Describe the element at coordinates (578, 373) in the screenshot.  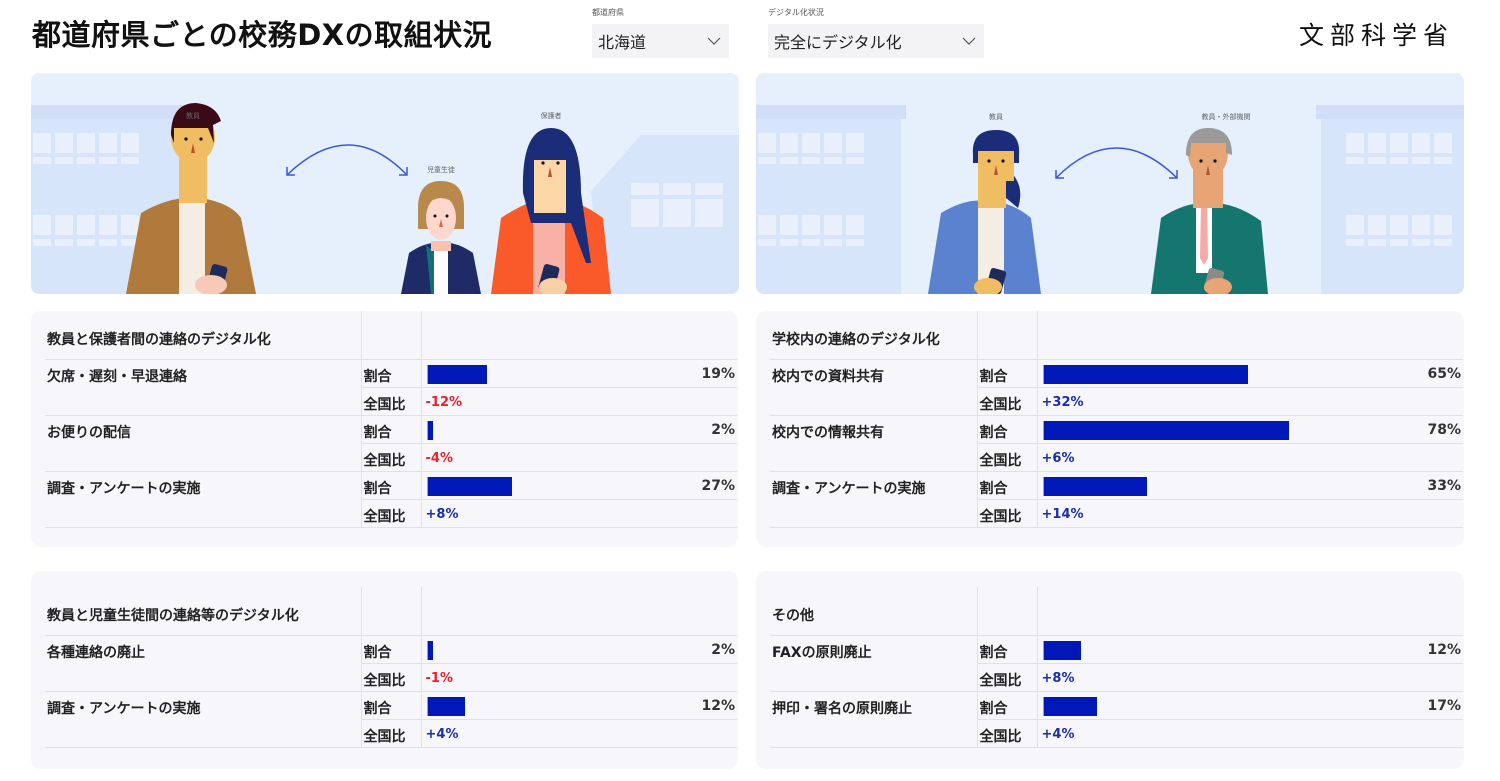
I see `ratio-bar-cell: 19%` at that location.